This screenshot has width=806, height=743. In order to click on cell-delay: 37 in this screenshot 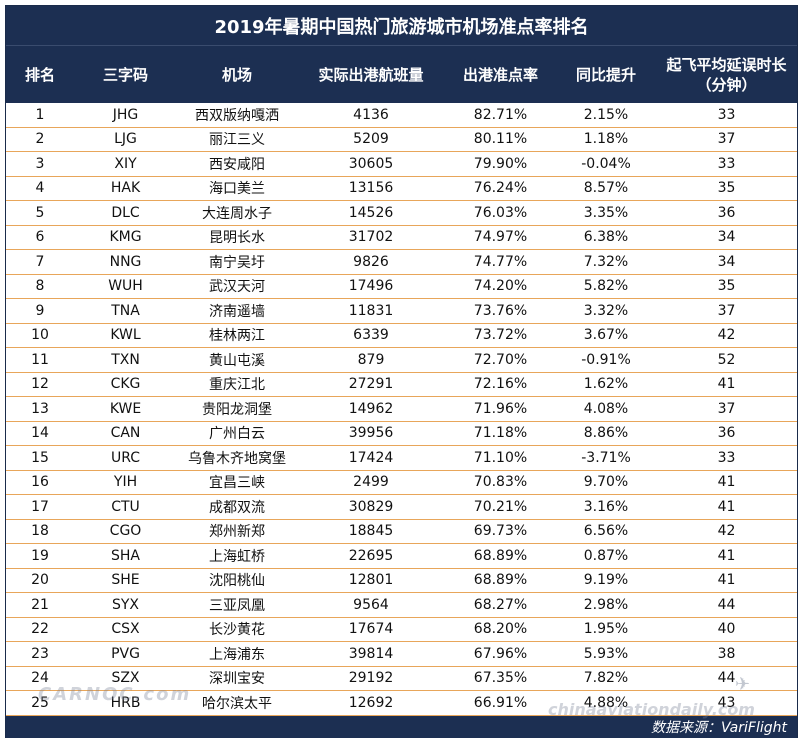, I will do `click(726, 408)`.